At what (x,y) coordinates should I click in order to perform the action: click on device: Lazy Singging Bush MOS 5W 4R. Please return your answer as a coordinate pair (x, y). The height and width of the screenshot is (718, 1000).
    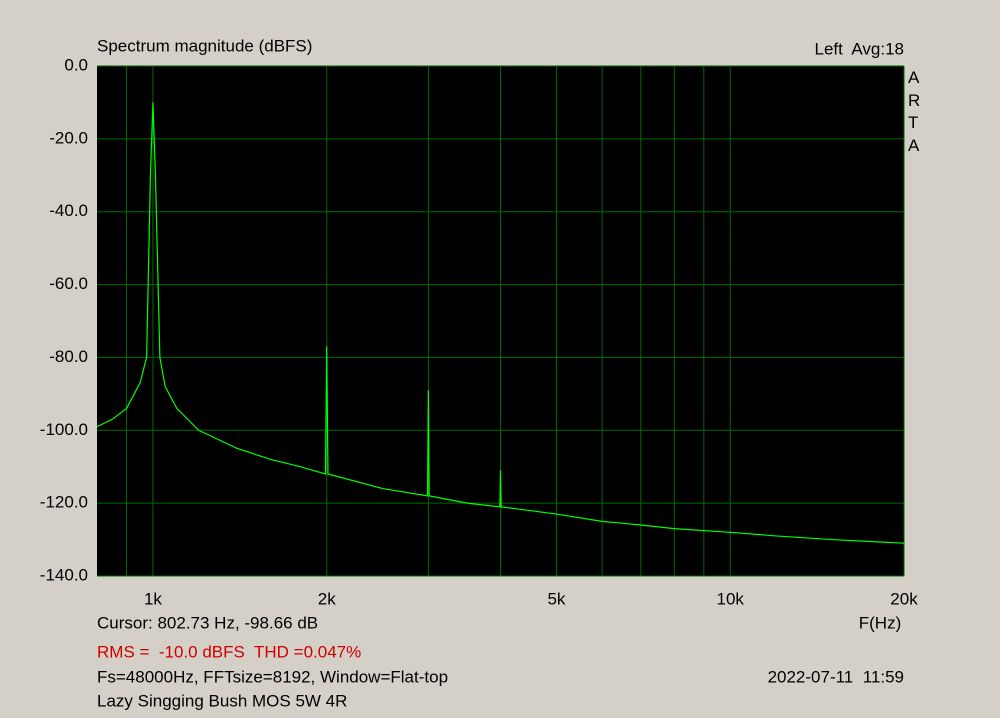
    Looking at the image, I should click on (222, 700).